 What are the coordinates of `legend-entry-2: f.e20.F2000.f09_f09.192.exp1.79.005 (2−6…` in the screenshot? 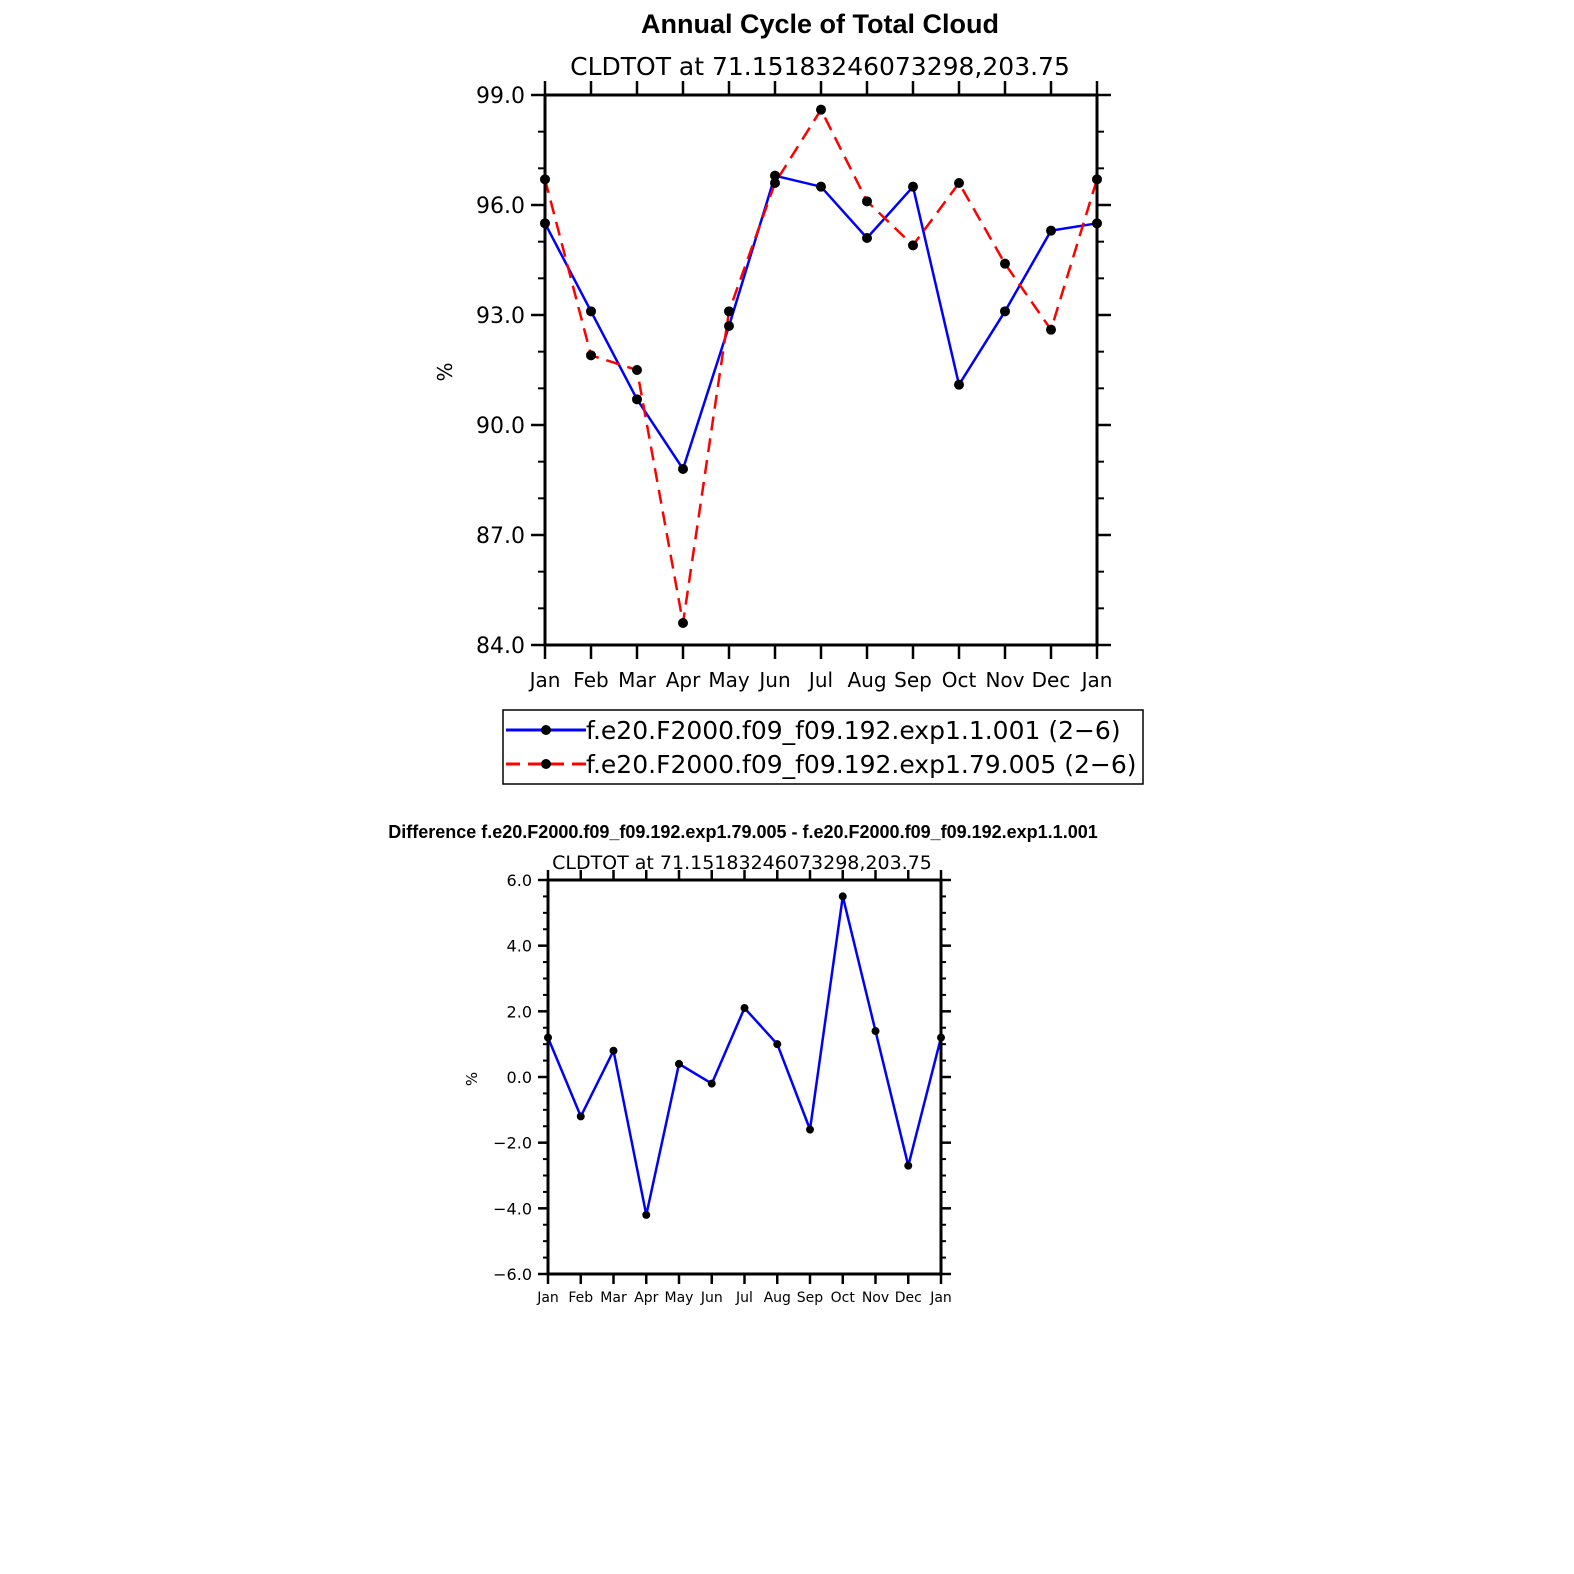 It's located at (821, 764).